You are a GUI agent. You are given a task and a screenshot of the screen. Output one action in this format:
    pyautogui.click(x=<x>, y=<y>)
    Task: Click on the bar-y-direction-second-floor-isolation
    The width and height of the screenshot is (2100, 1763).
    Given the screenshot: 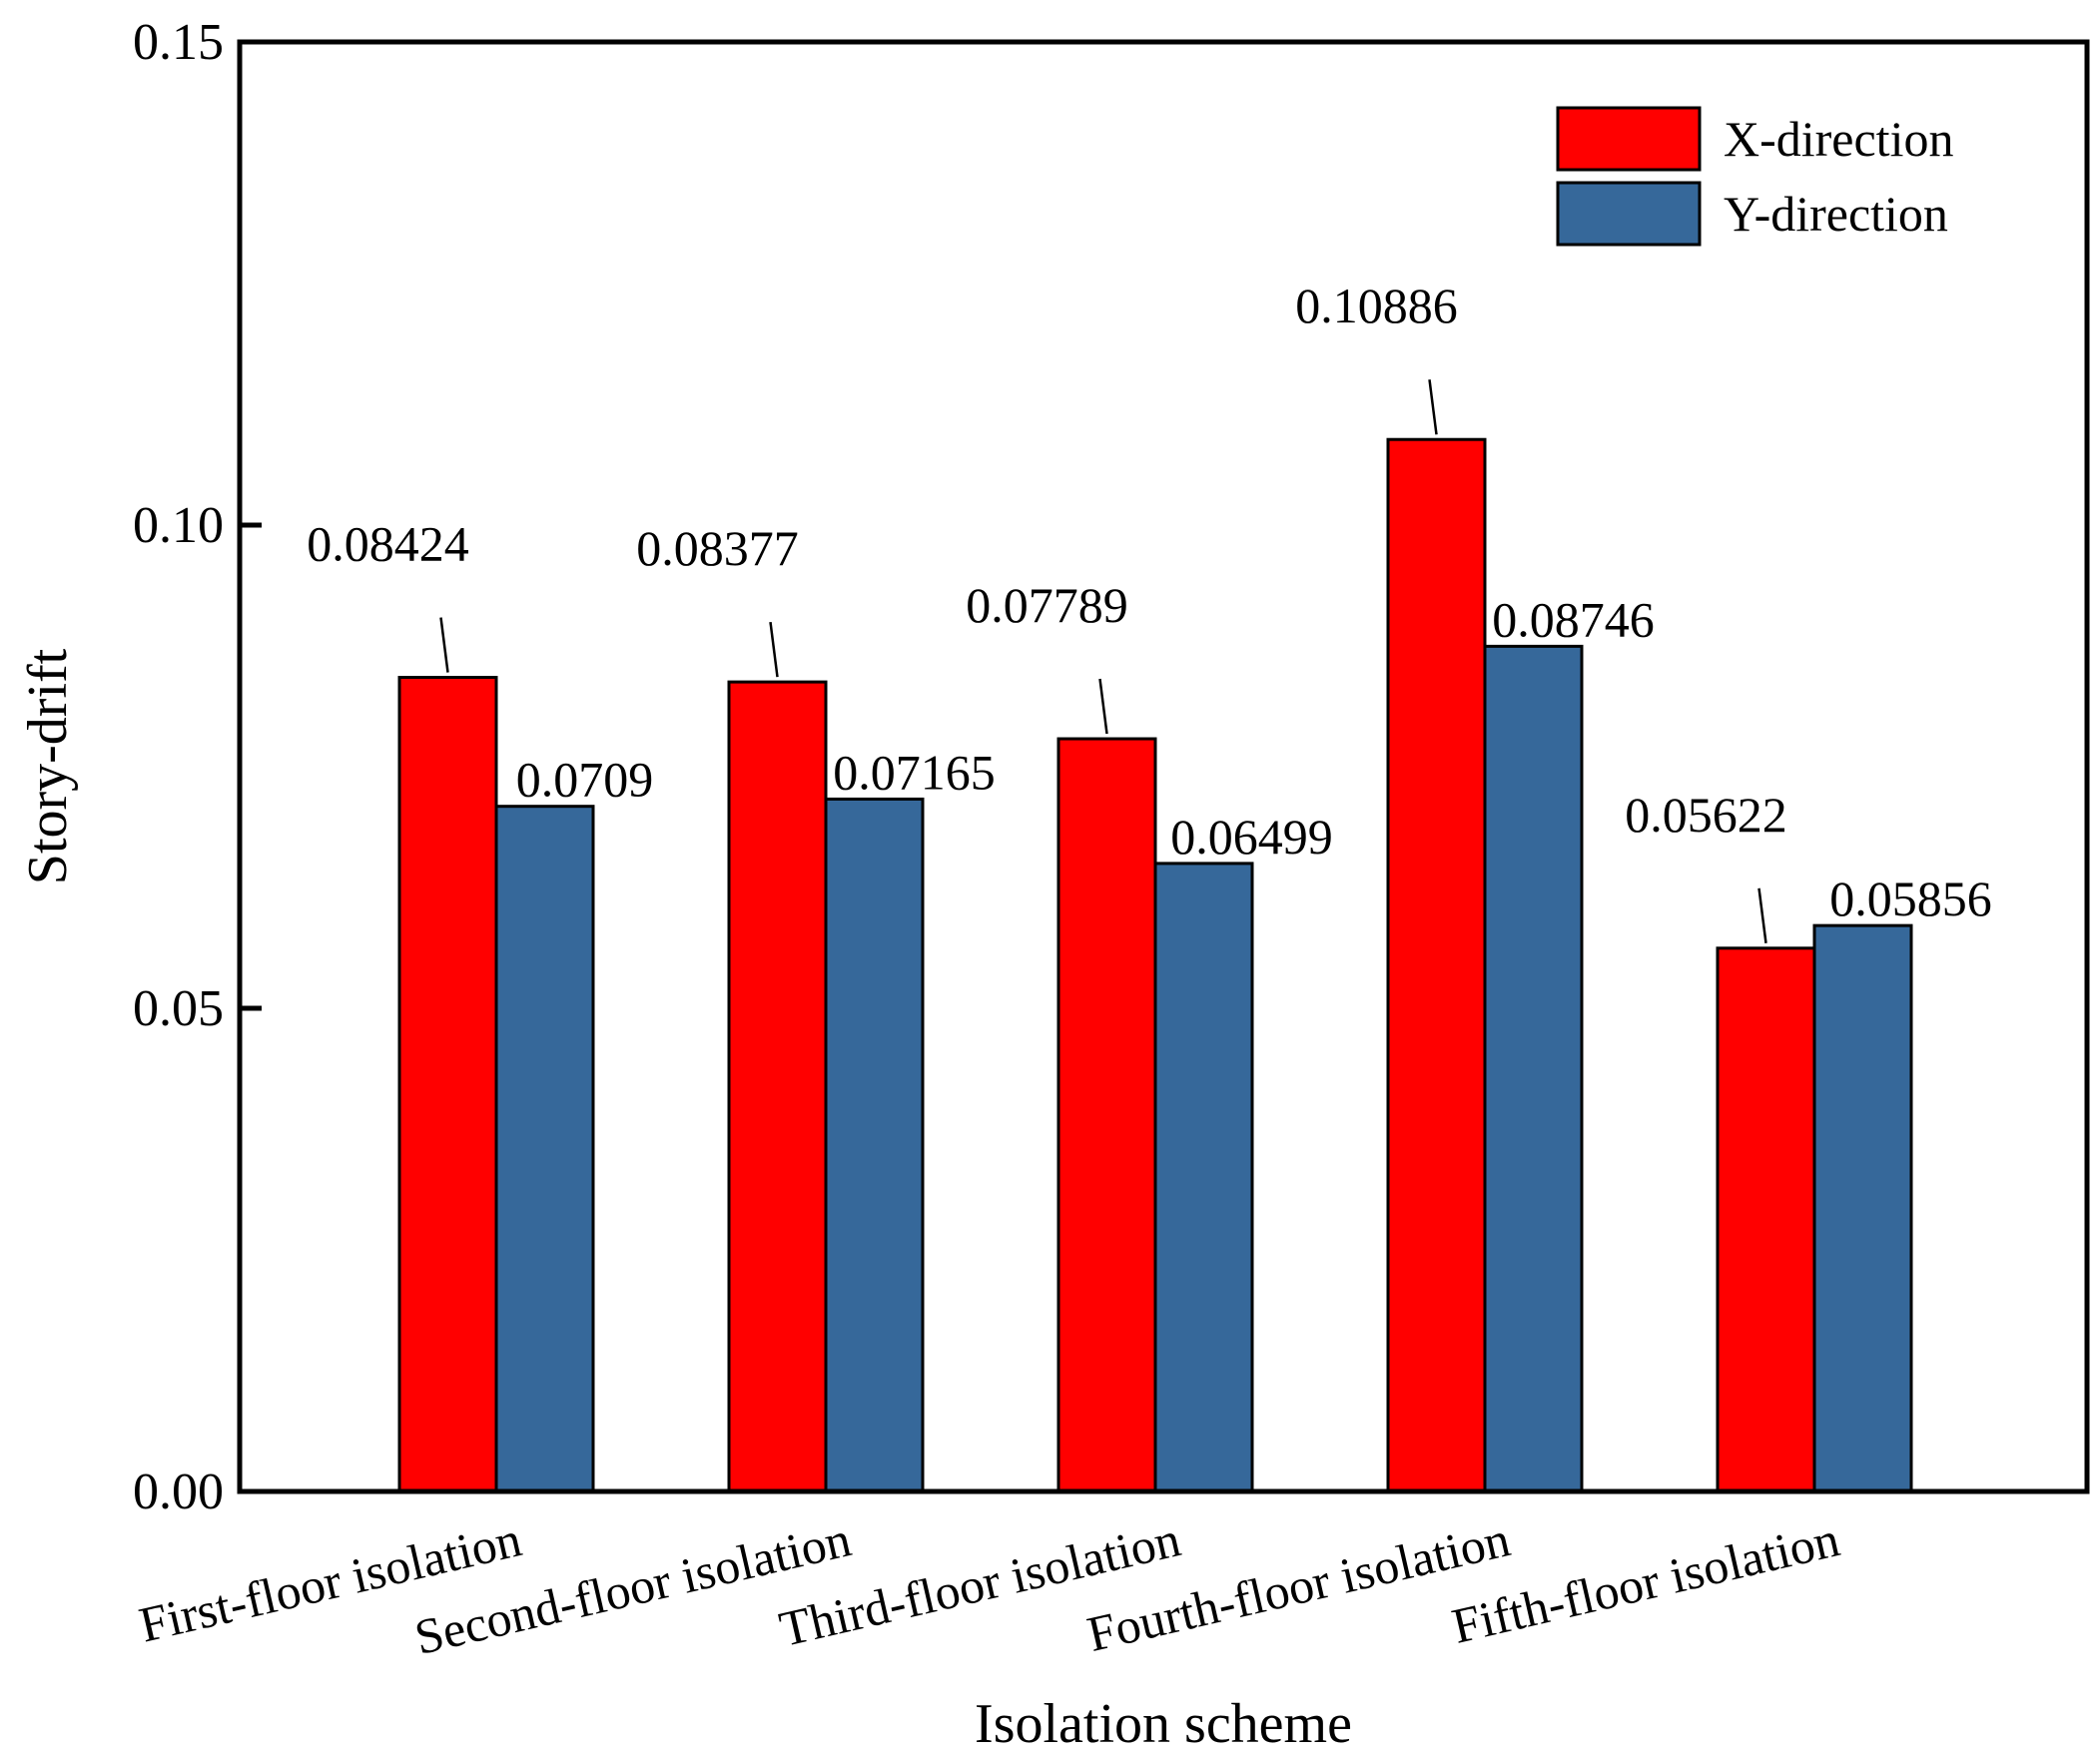 What is the action you would take?
    pyautogui.click(x=874, y=1145)
    